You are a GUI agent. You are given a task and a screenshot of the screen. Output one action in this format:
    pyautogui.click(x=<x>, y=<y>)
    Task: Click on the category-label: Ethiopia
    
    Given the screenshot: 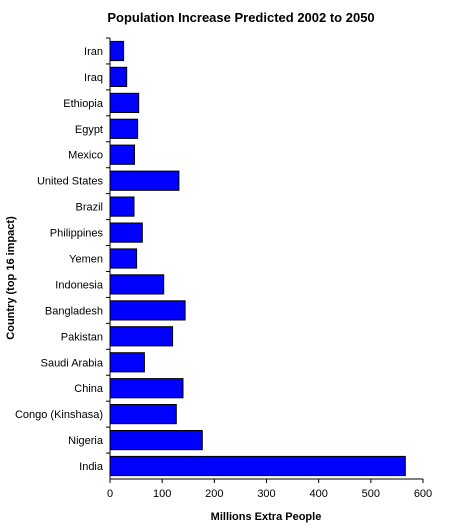 What is the action you would take?
    pyautogui.click(x=83, y=104)
    